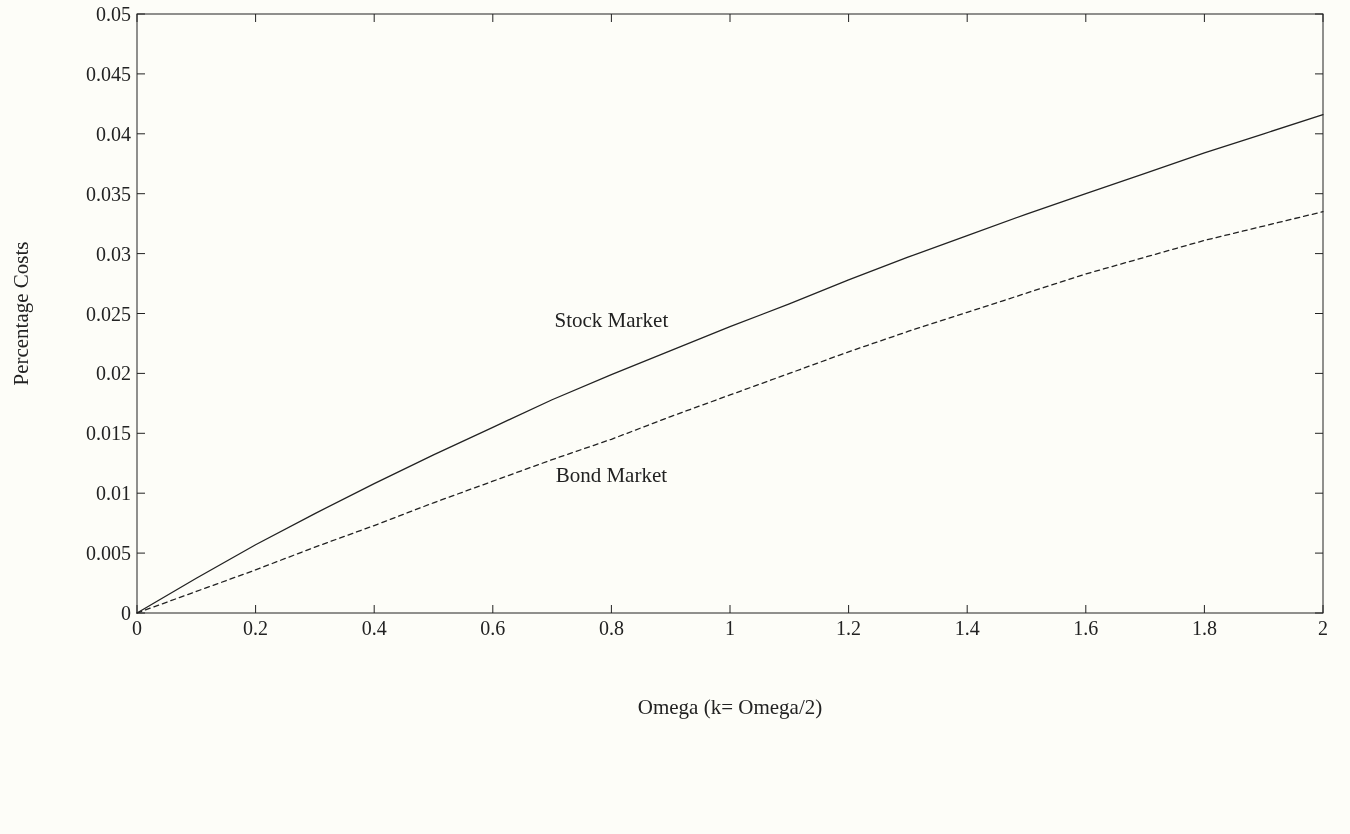  I want to click on y-tick-label: 0.05, so click(113, 14).